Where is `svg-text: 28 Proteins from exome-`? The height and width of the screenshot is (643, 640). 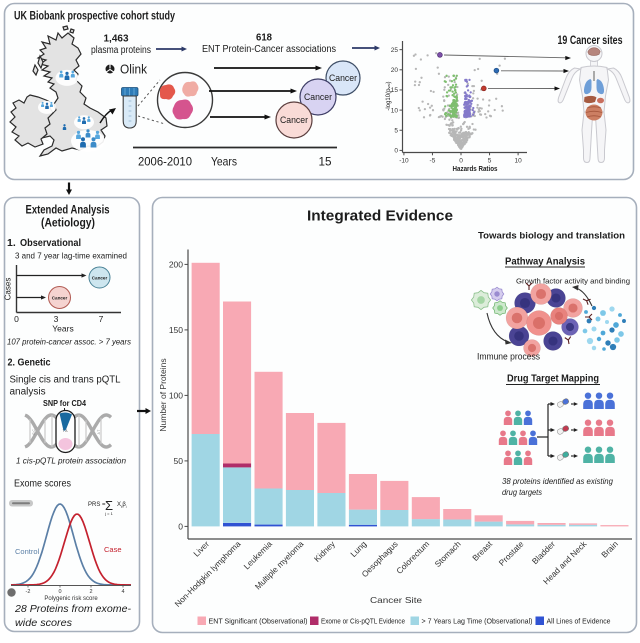 svg-text: 28 Proteins from exome- is located at coordinates (73, 609).